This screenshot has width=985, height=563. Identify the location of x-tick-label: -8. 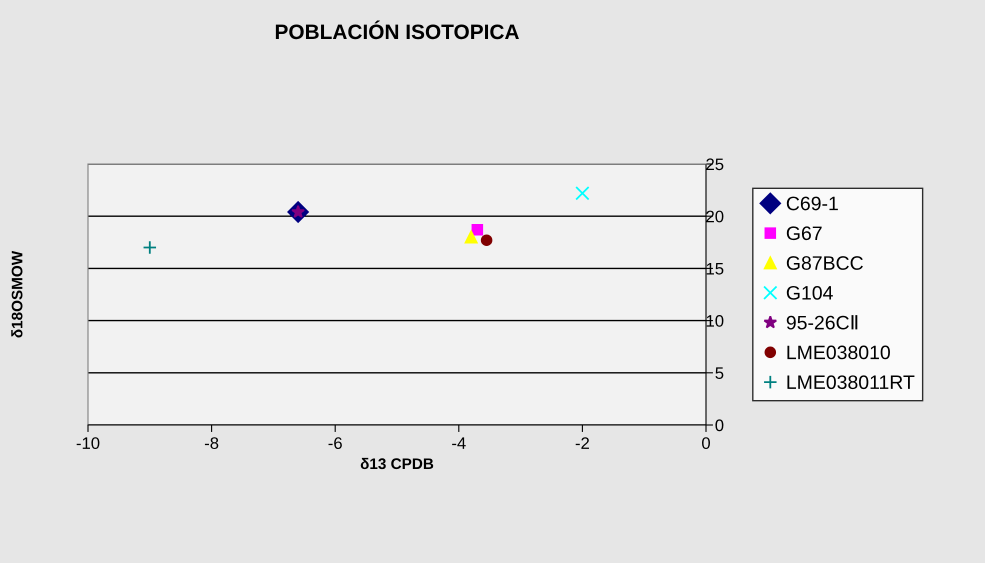
(211, 443).